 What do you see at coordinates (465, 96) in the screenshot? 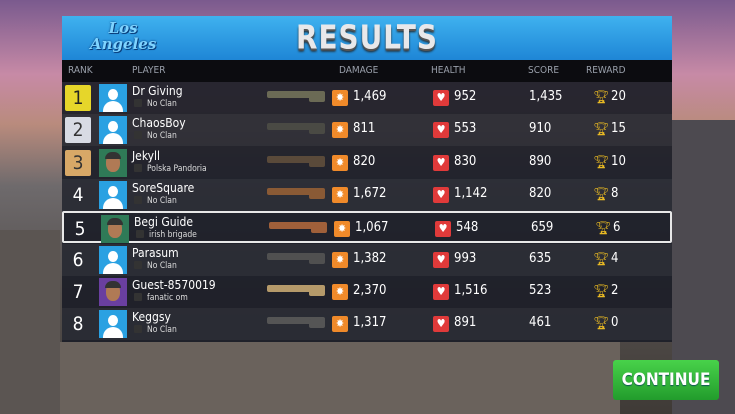
I see `health-value: 952` at bounding box center [465, 96].